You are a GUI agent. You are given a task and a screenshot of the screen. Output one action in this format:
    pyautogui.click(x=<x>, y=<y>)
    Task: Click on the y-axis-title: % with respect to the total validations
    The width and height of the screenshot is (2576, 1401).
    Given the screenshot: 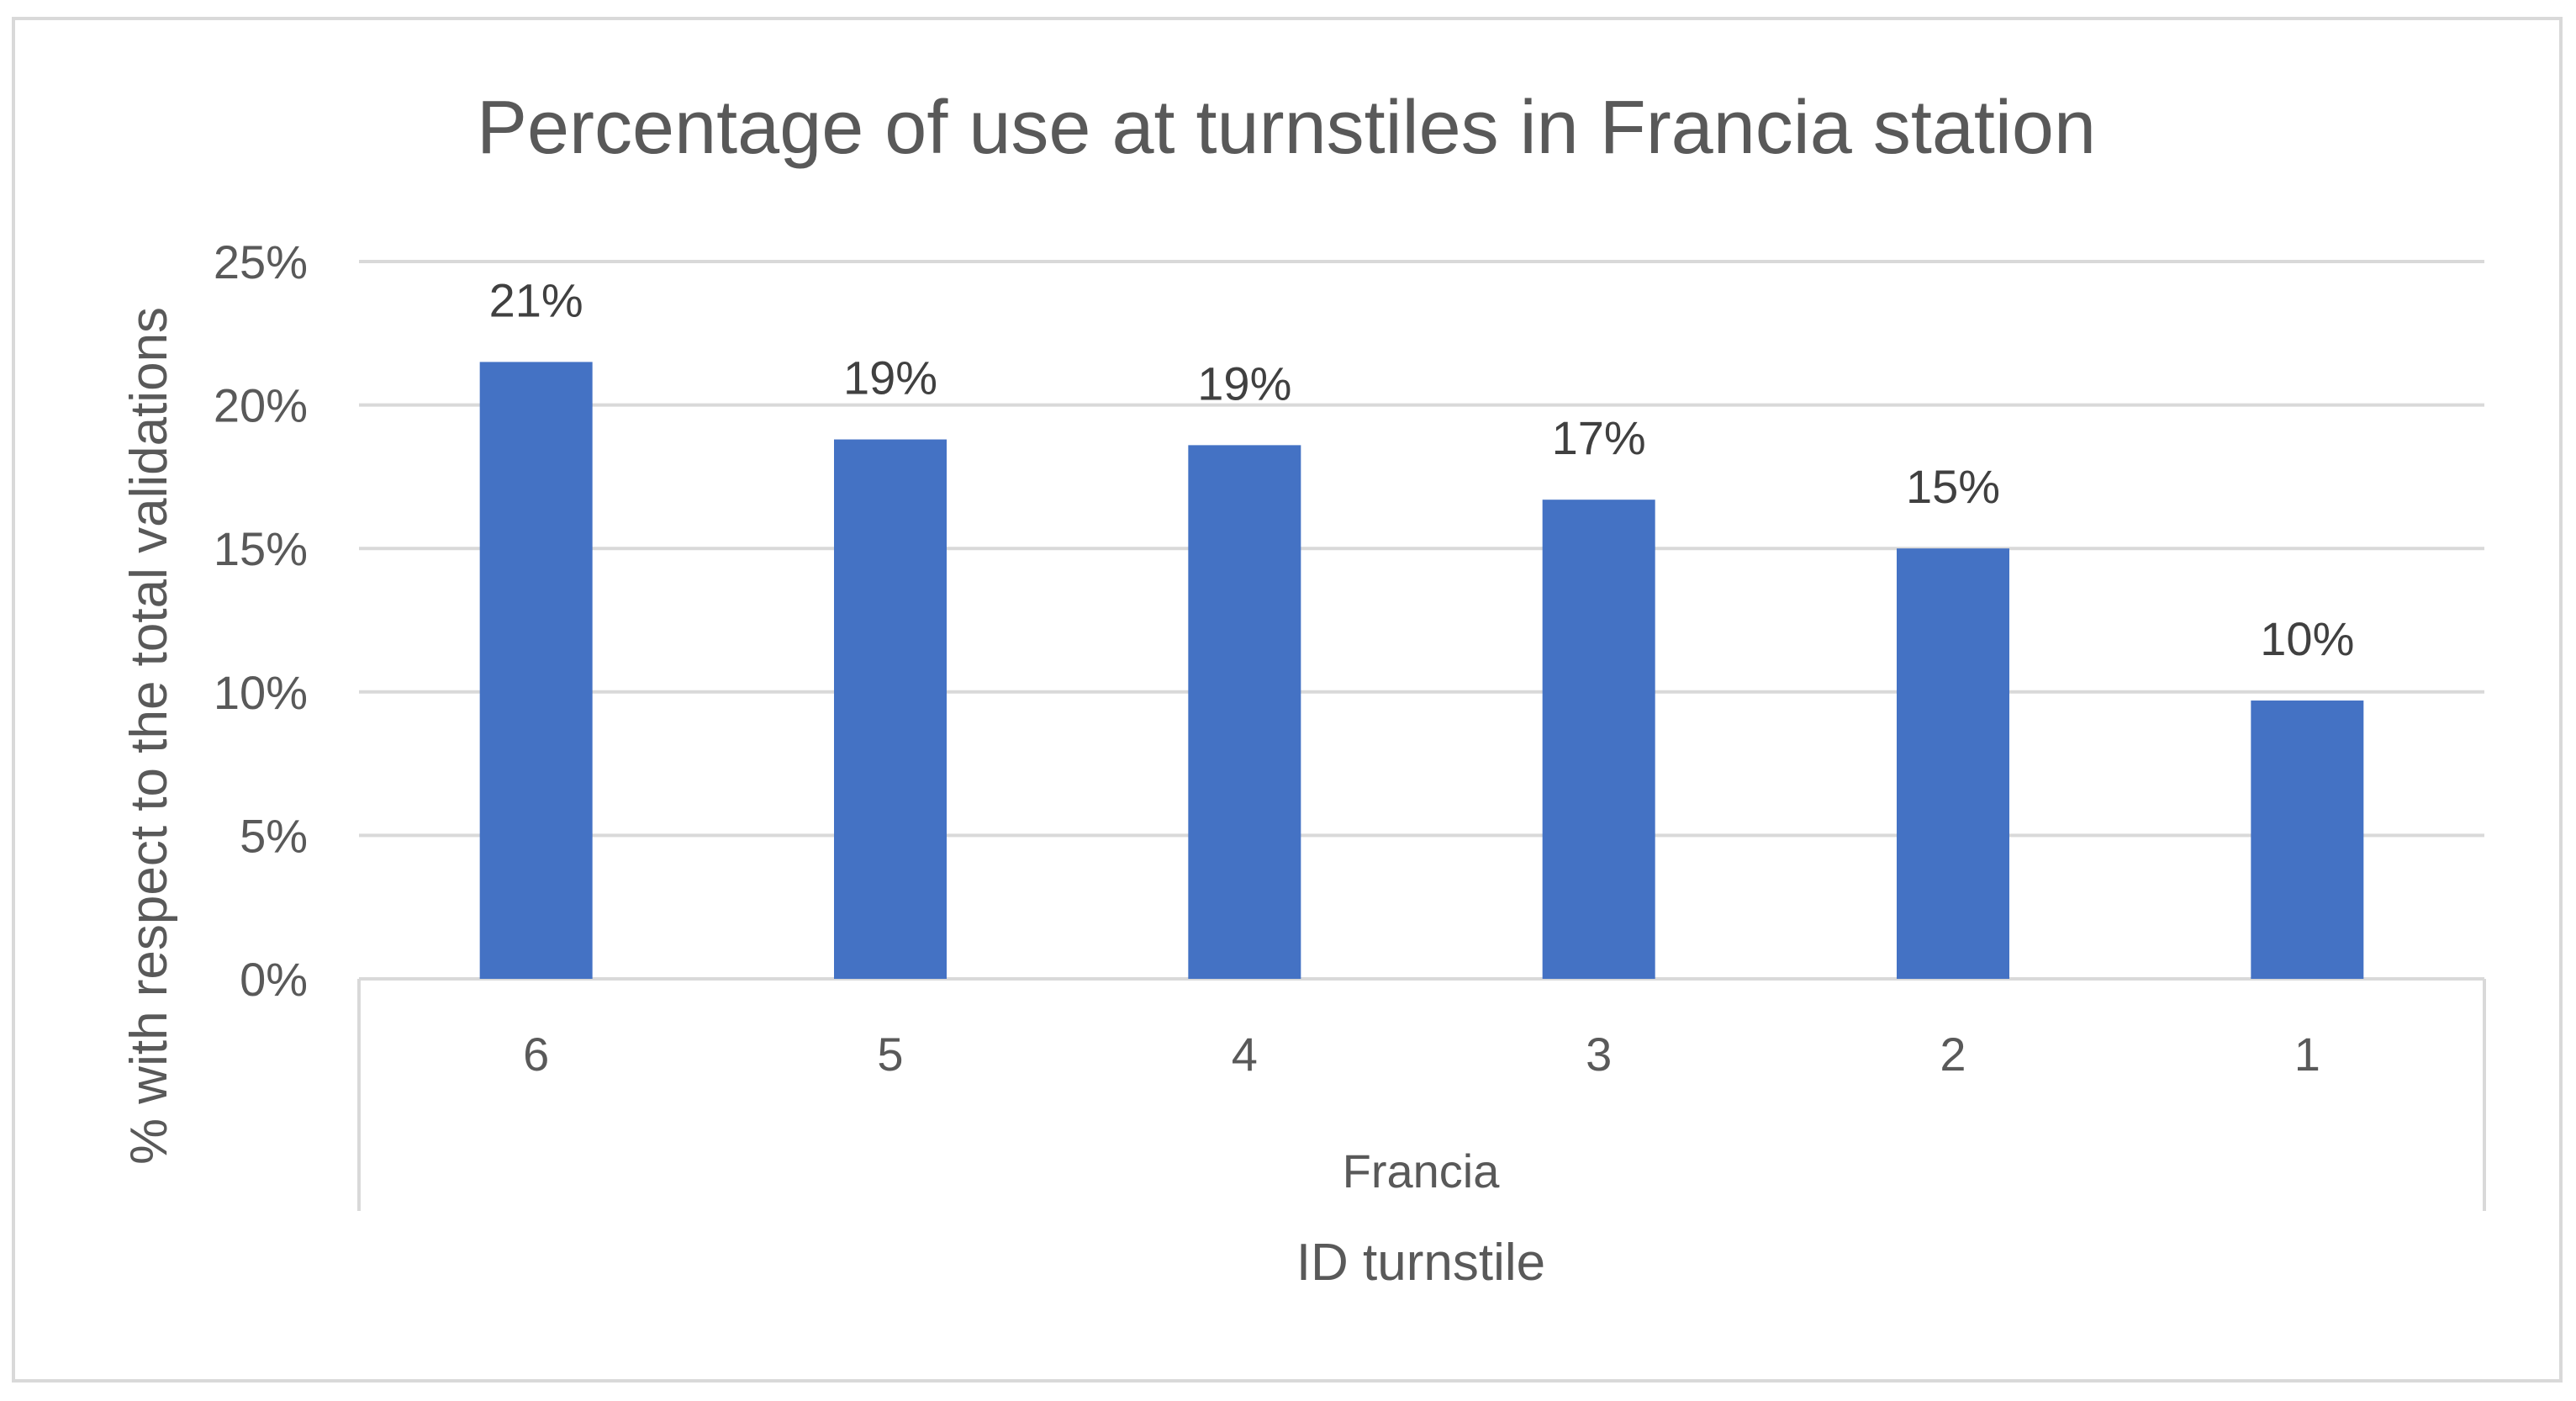 What is the action you would take?
    pyautogui.click(x=149, y=736)
    